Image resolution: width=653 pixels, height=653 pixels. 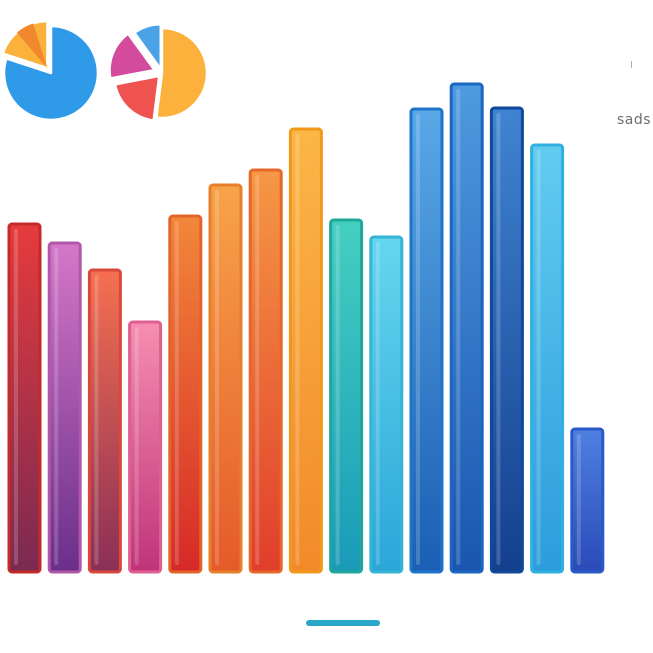 What do you see at coordinates (631, 64) in the screenshot?
I see `tick-mark` at bounding box center [631, 64].